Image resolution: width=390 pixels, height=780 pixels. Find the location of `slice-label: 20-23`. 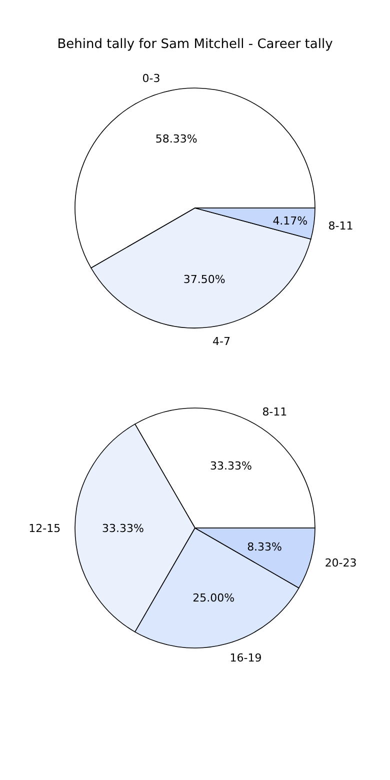

slice-label: 20-23 is located at coordinates (340, 563).